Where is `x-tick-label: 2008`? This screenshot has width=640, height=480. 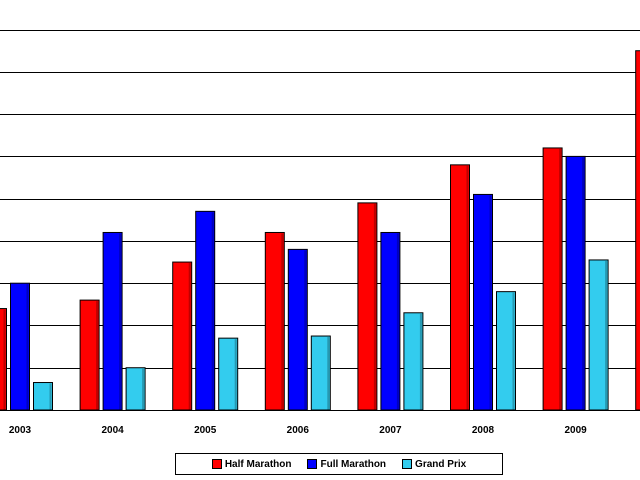
x-tick-label: 2008 is located at coordinates (483, 430).